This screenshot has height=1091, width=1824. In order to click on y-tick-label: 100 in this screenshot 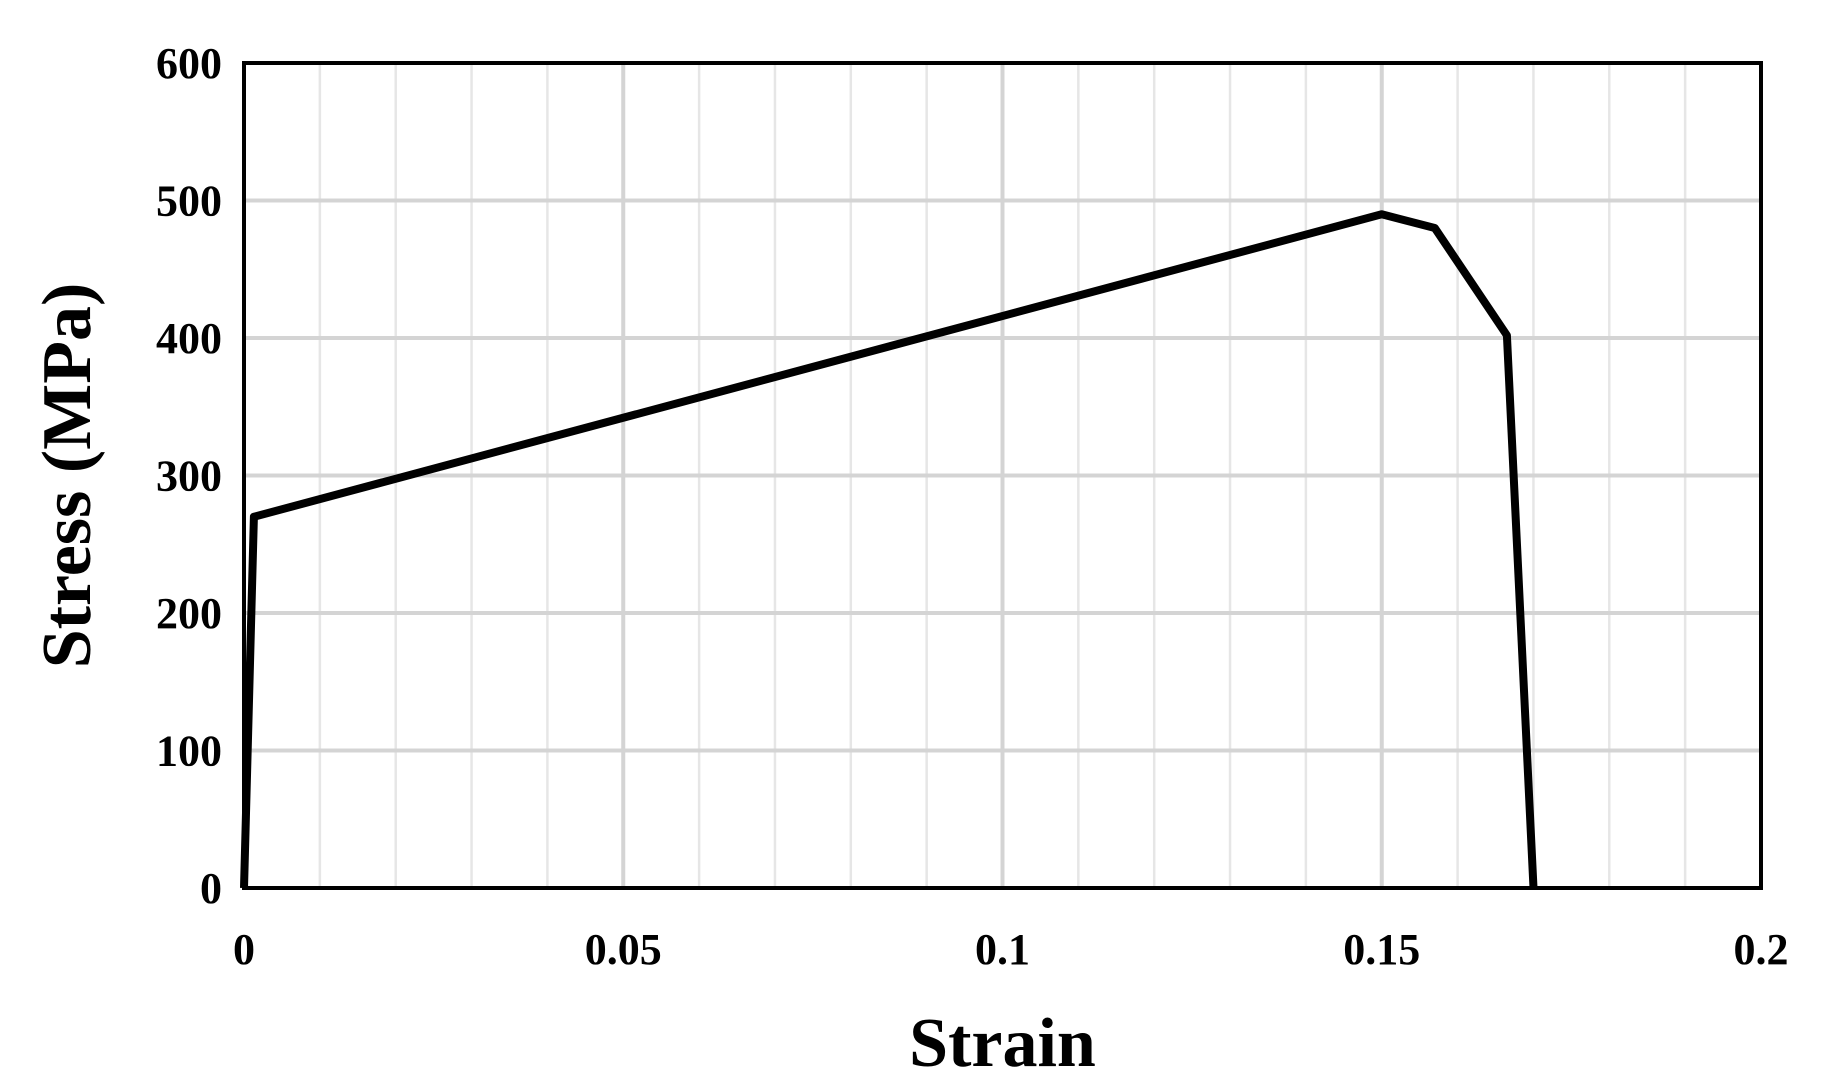, I will do `click(189, 751)`.